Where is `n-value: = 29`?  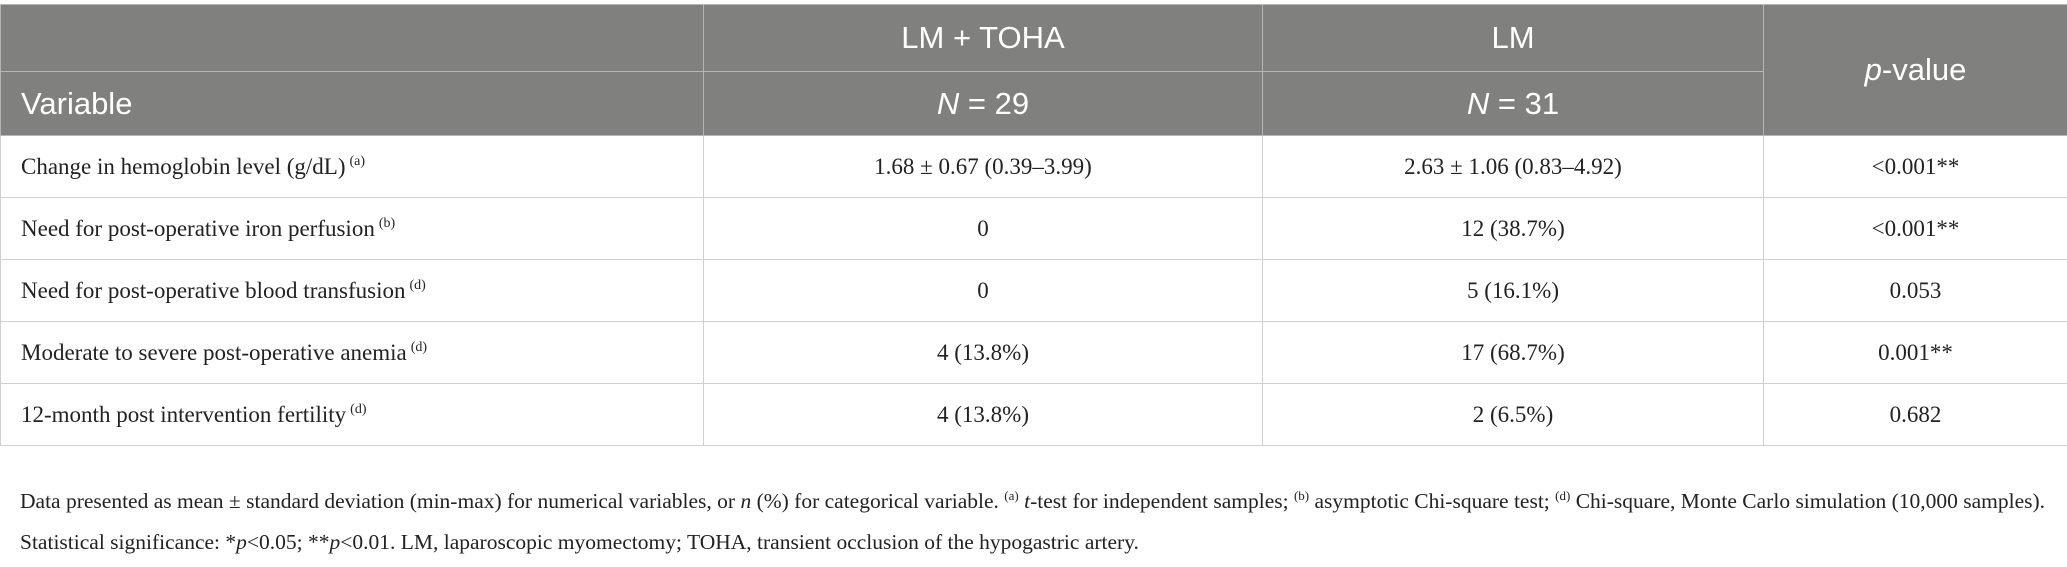
n-value: = 29 is located at coordinates (994, 103).